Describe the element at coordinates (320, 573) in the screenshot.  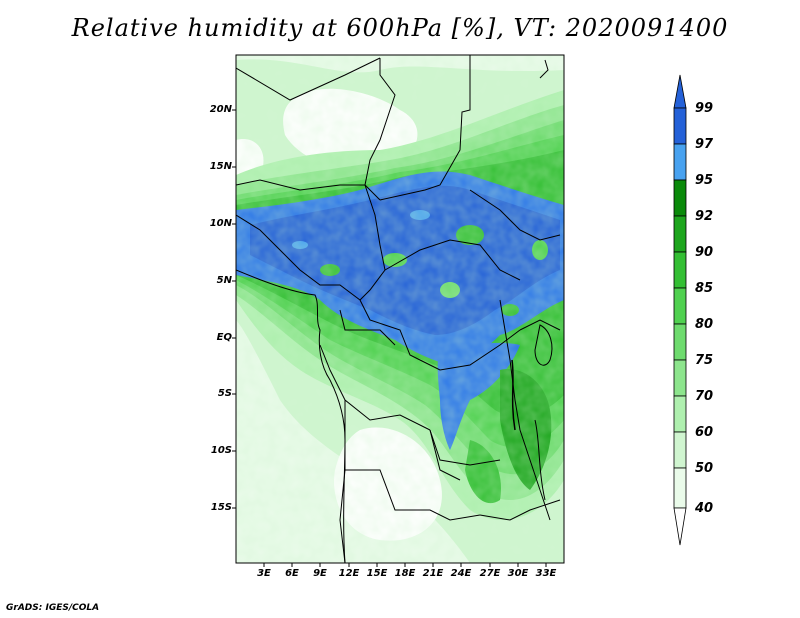
I see `lon-tick-label: 9E` at that location.